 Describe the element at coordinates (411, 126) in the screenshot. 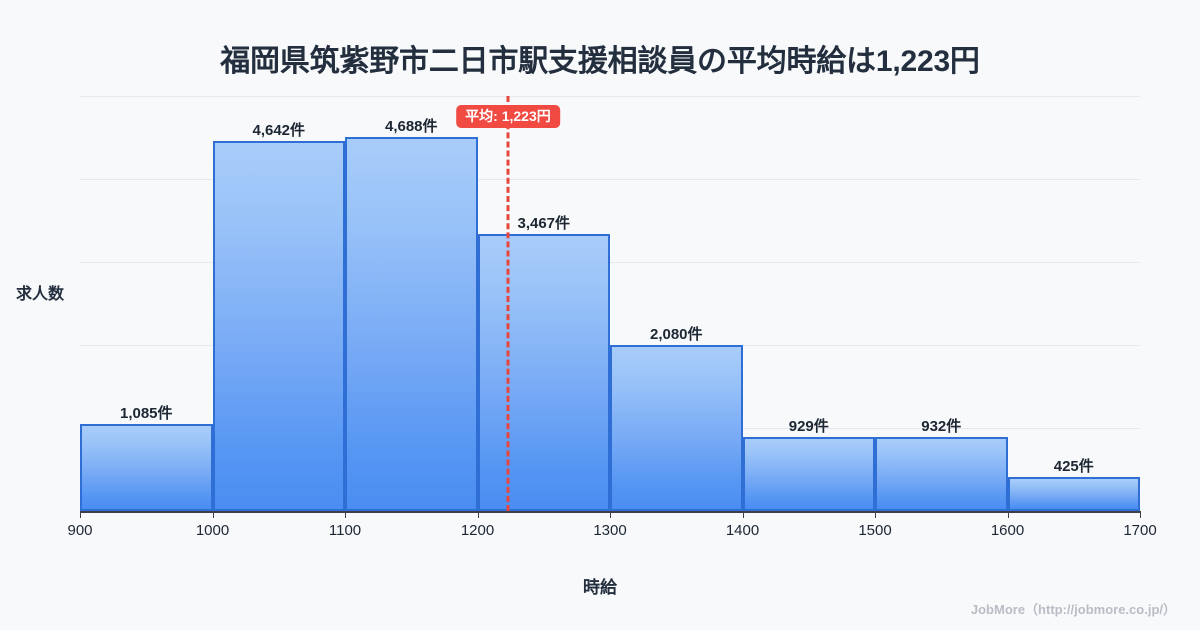

I see `bar-value-label: 4,688件` at that location.